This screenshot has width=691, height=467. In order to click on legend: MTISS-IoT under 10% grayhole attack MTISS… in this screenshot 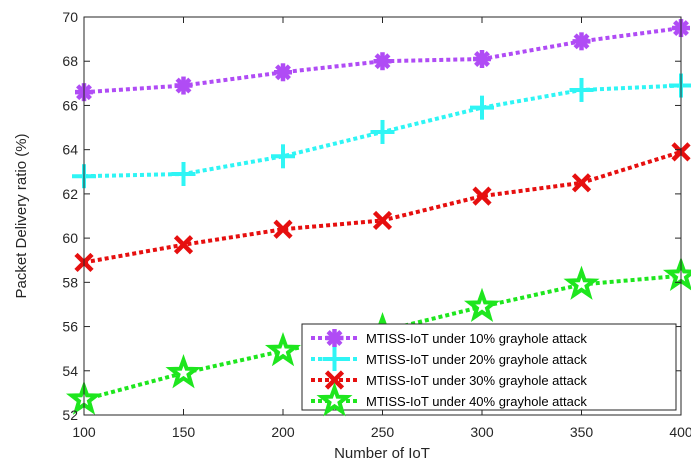, I will do `click(489, 370)`.